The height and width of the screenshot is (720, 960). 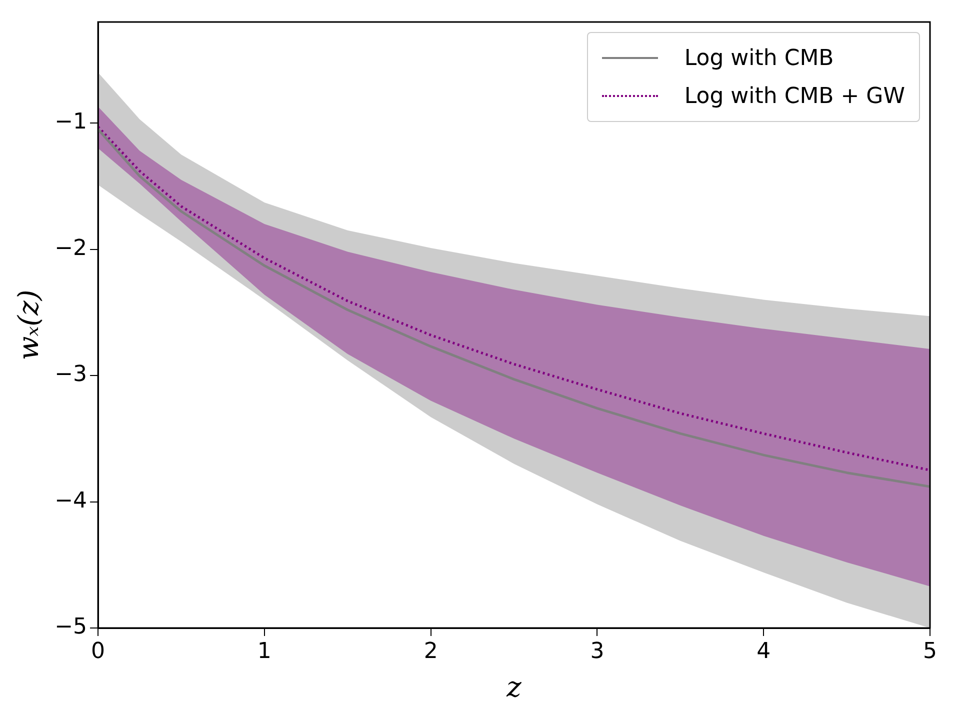 I want to click on x-tick-label: 1, so click(x=264, y=651).